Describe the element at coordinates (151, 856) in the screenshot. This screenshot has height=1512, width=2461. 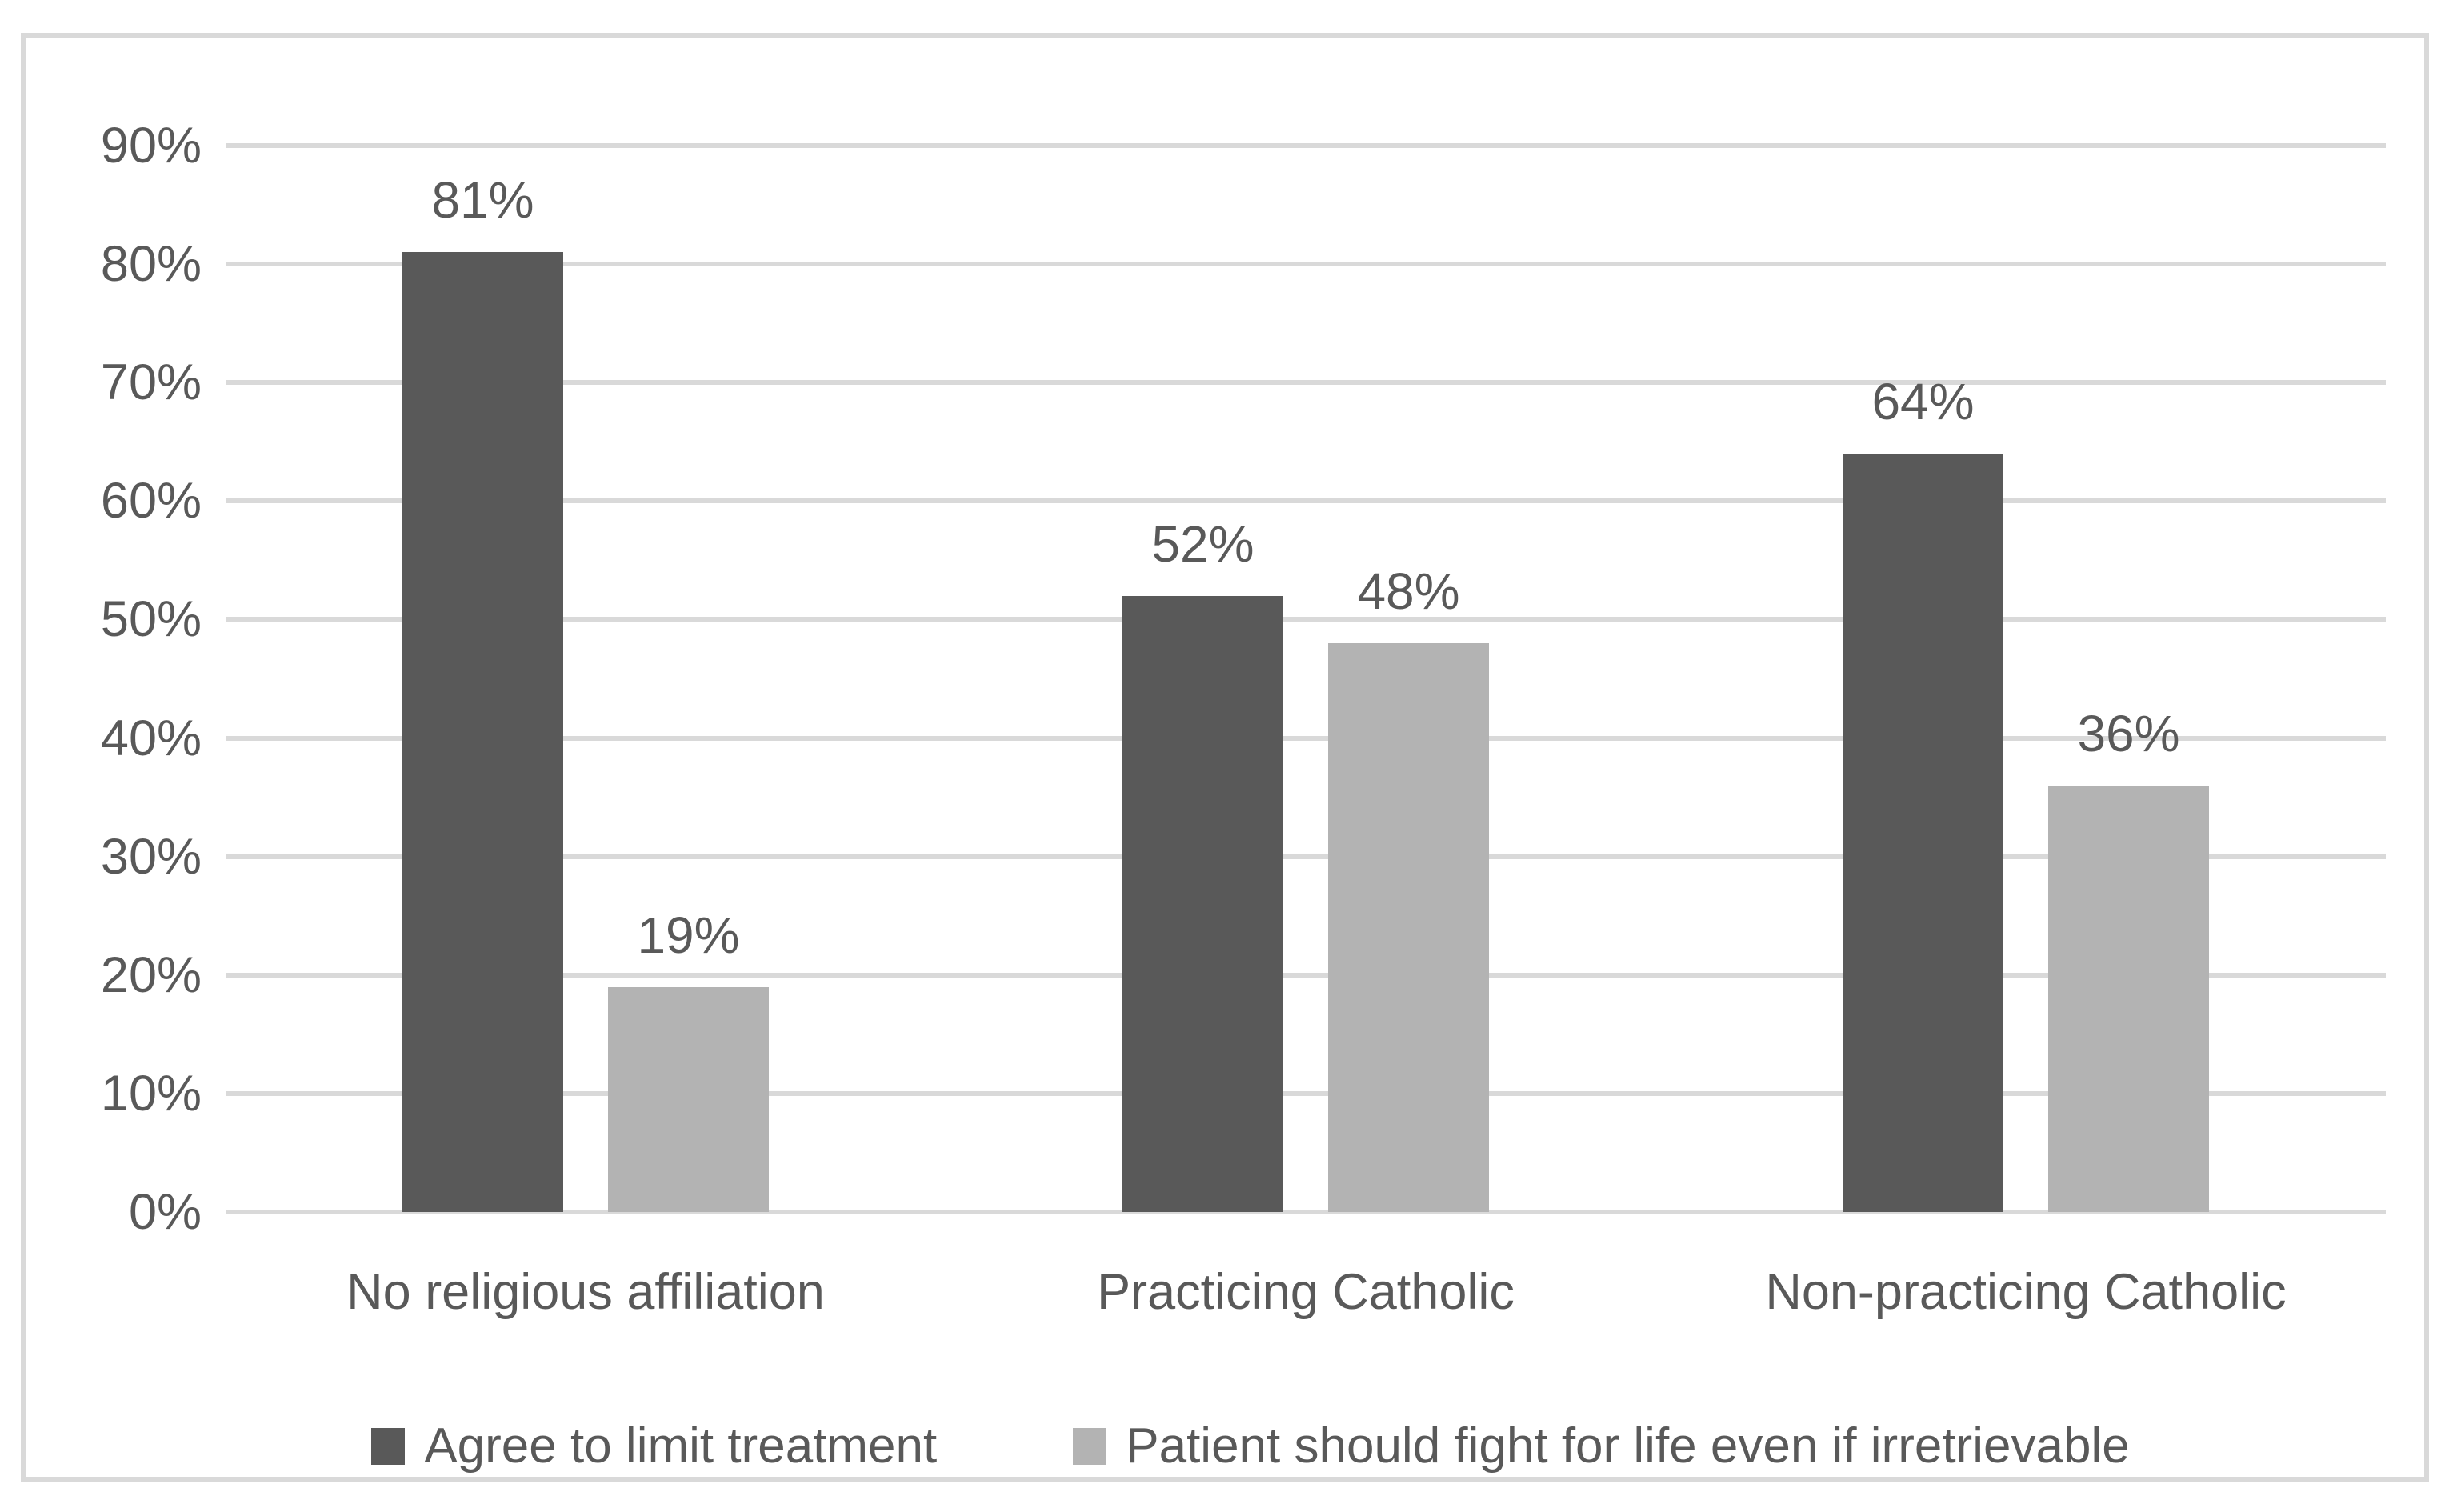
I see `y-tick-label-30%: 30%` at that location.